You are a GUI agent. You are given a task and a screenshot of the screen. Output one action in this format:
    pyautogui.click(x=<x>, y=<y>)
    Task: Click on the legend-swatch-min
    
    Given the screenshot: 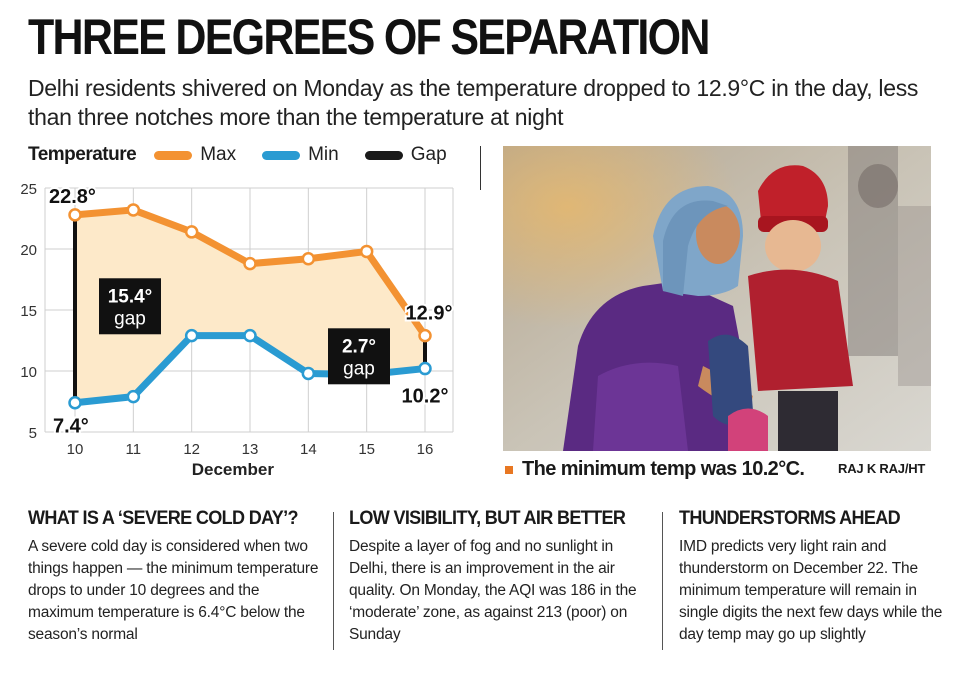 What is the action you would take?
    pyautogui.click(x=281, y=155)
    